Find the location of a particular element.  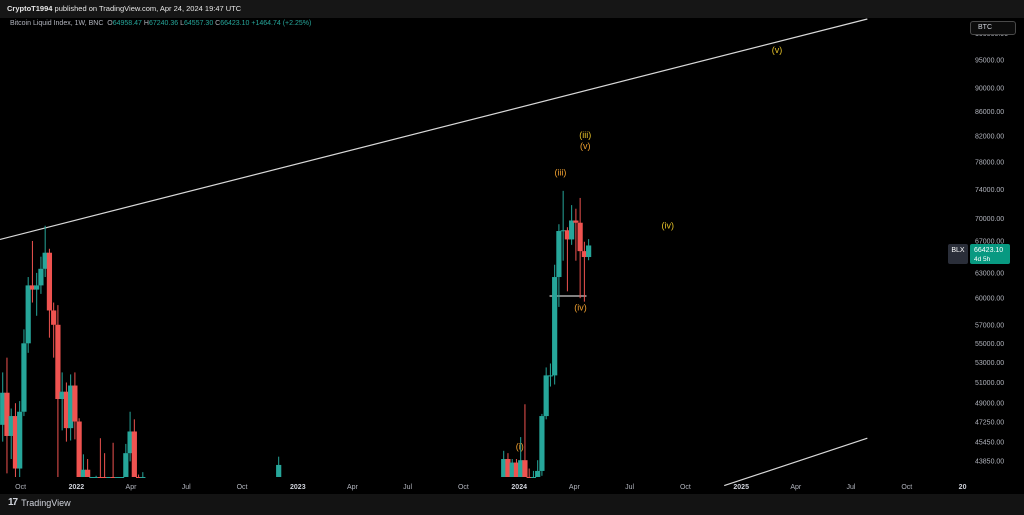

legend-high-label: H is located at coordinates (146, 23).